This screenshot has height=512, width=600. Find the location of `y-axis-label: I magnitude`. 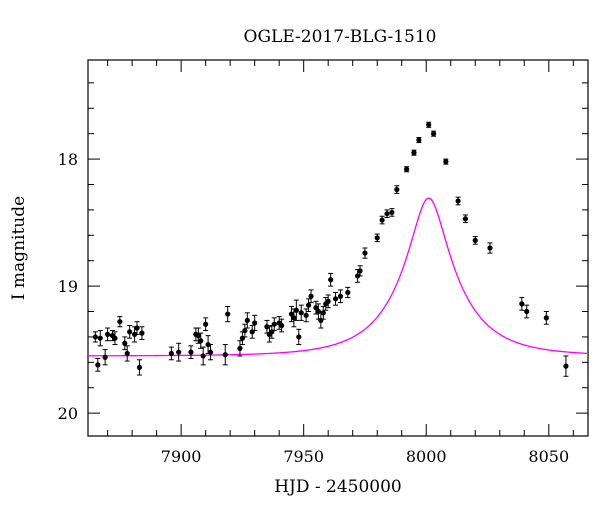

y-axis-label: I magnitude is located at coordinates (19, 248).